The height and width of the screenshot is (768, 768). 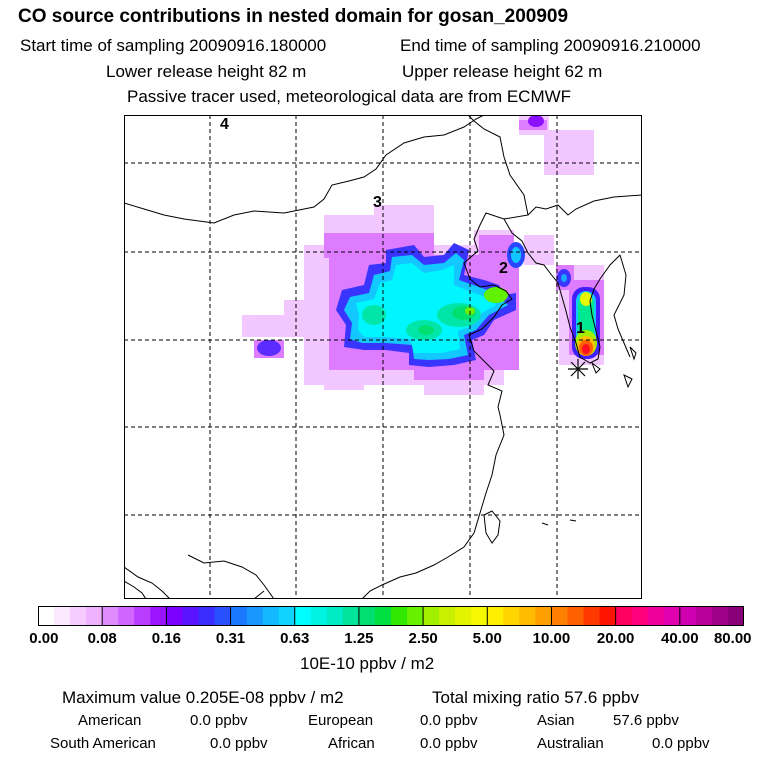 What do you see at coordinates (732, 638) in the screenshot?
I see `colorbar-tick-label: 80.00` at bounding box center [732, 638].